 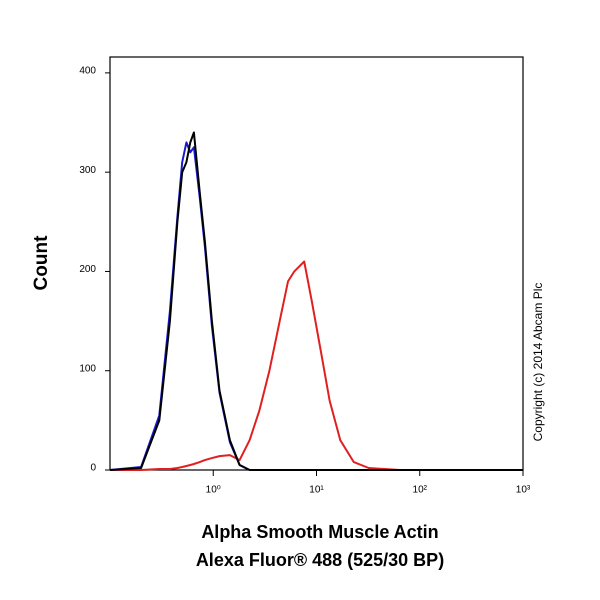 What do you see at coordinates (316, 490) in the screenshot?
I see `x-tick-label: 10¹` at bounding box center [316, 490].